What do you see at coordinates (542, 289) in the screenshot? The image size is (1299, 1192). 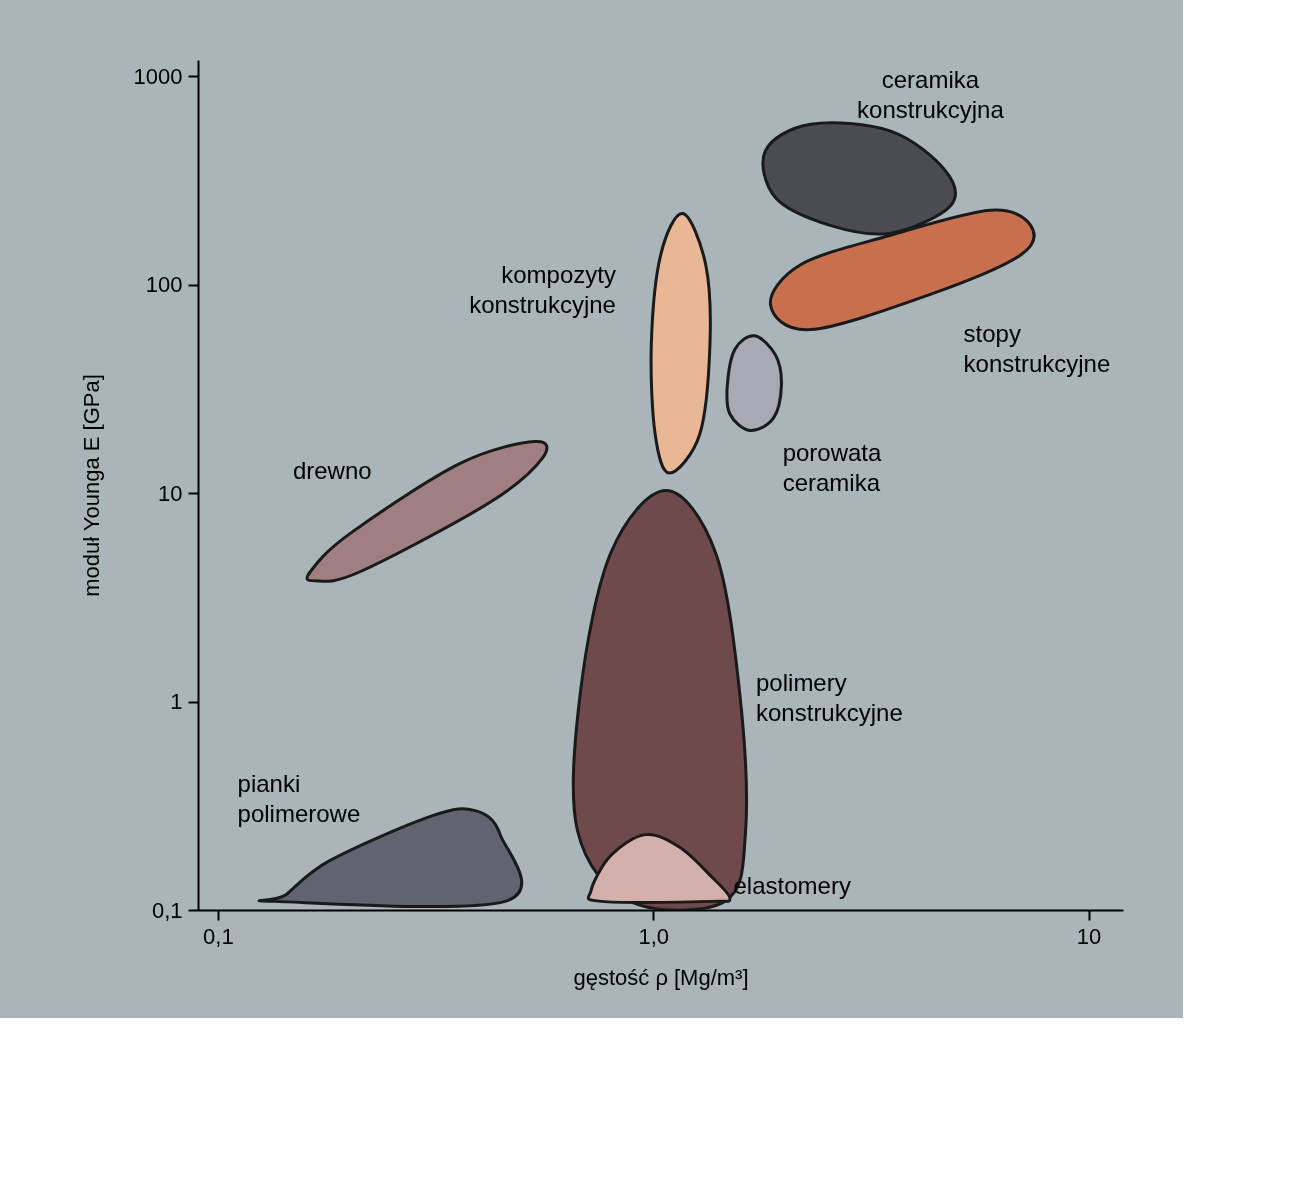 I see `series-label: kompozyty konstrukcyjne` at bounding box center [542, 289].